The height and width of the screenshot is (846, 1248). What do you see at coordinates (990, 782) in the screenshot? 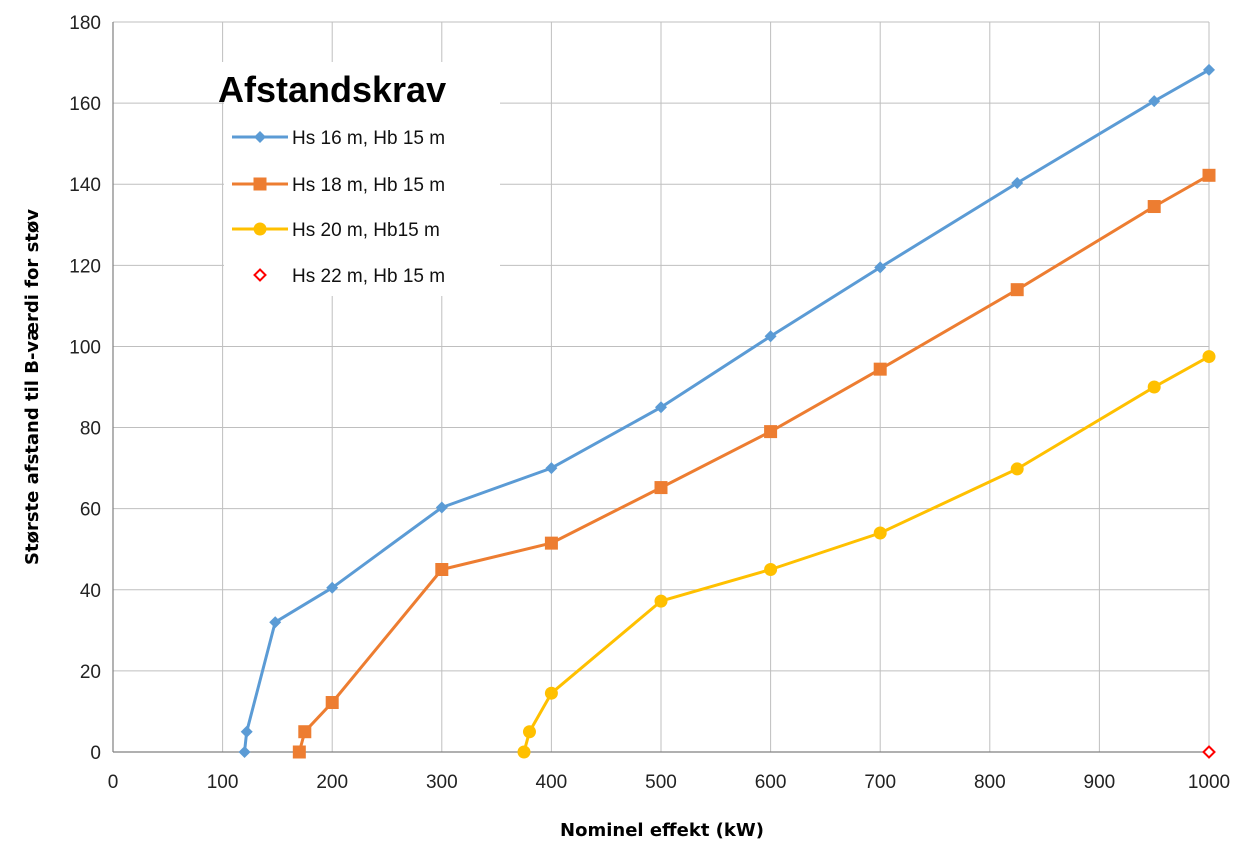
I see `x-tick-label: 800` at bounding box center [990, 782].